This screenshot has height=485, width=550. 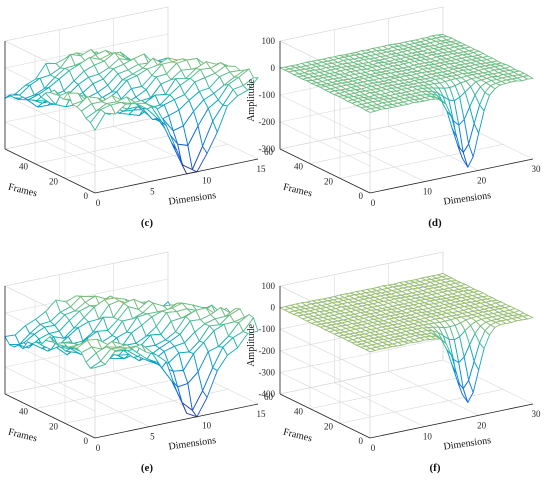 I want to click on z-axis-label: Amplitude, so click(x=251, y=344).